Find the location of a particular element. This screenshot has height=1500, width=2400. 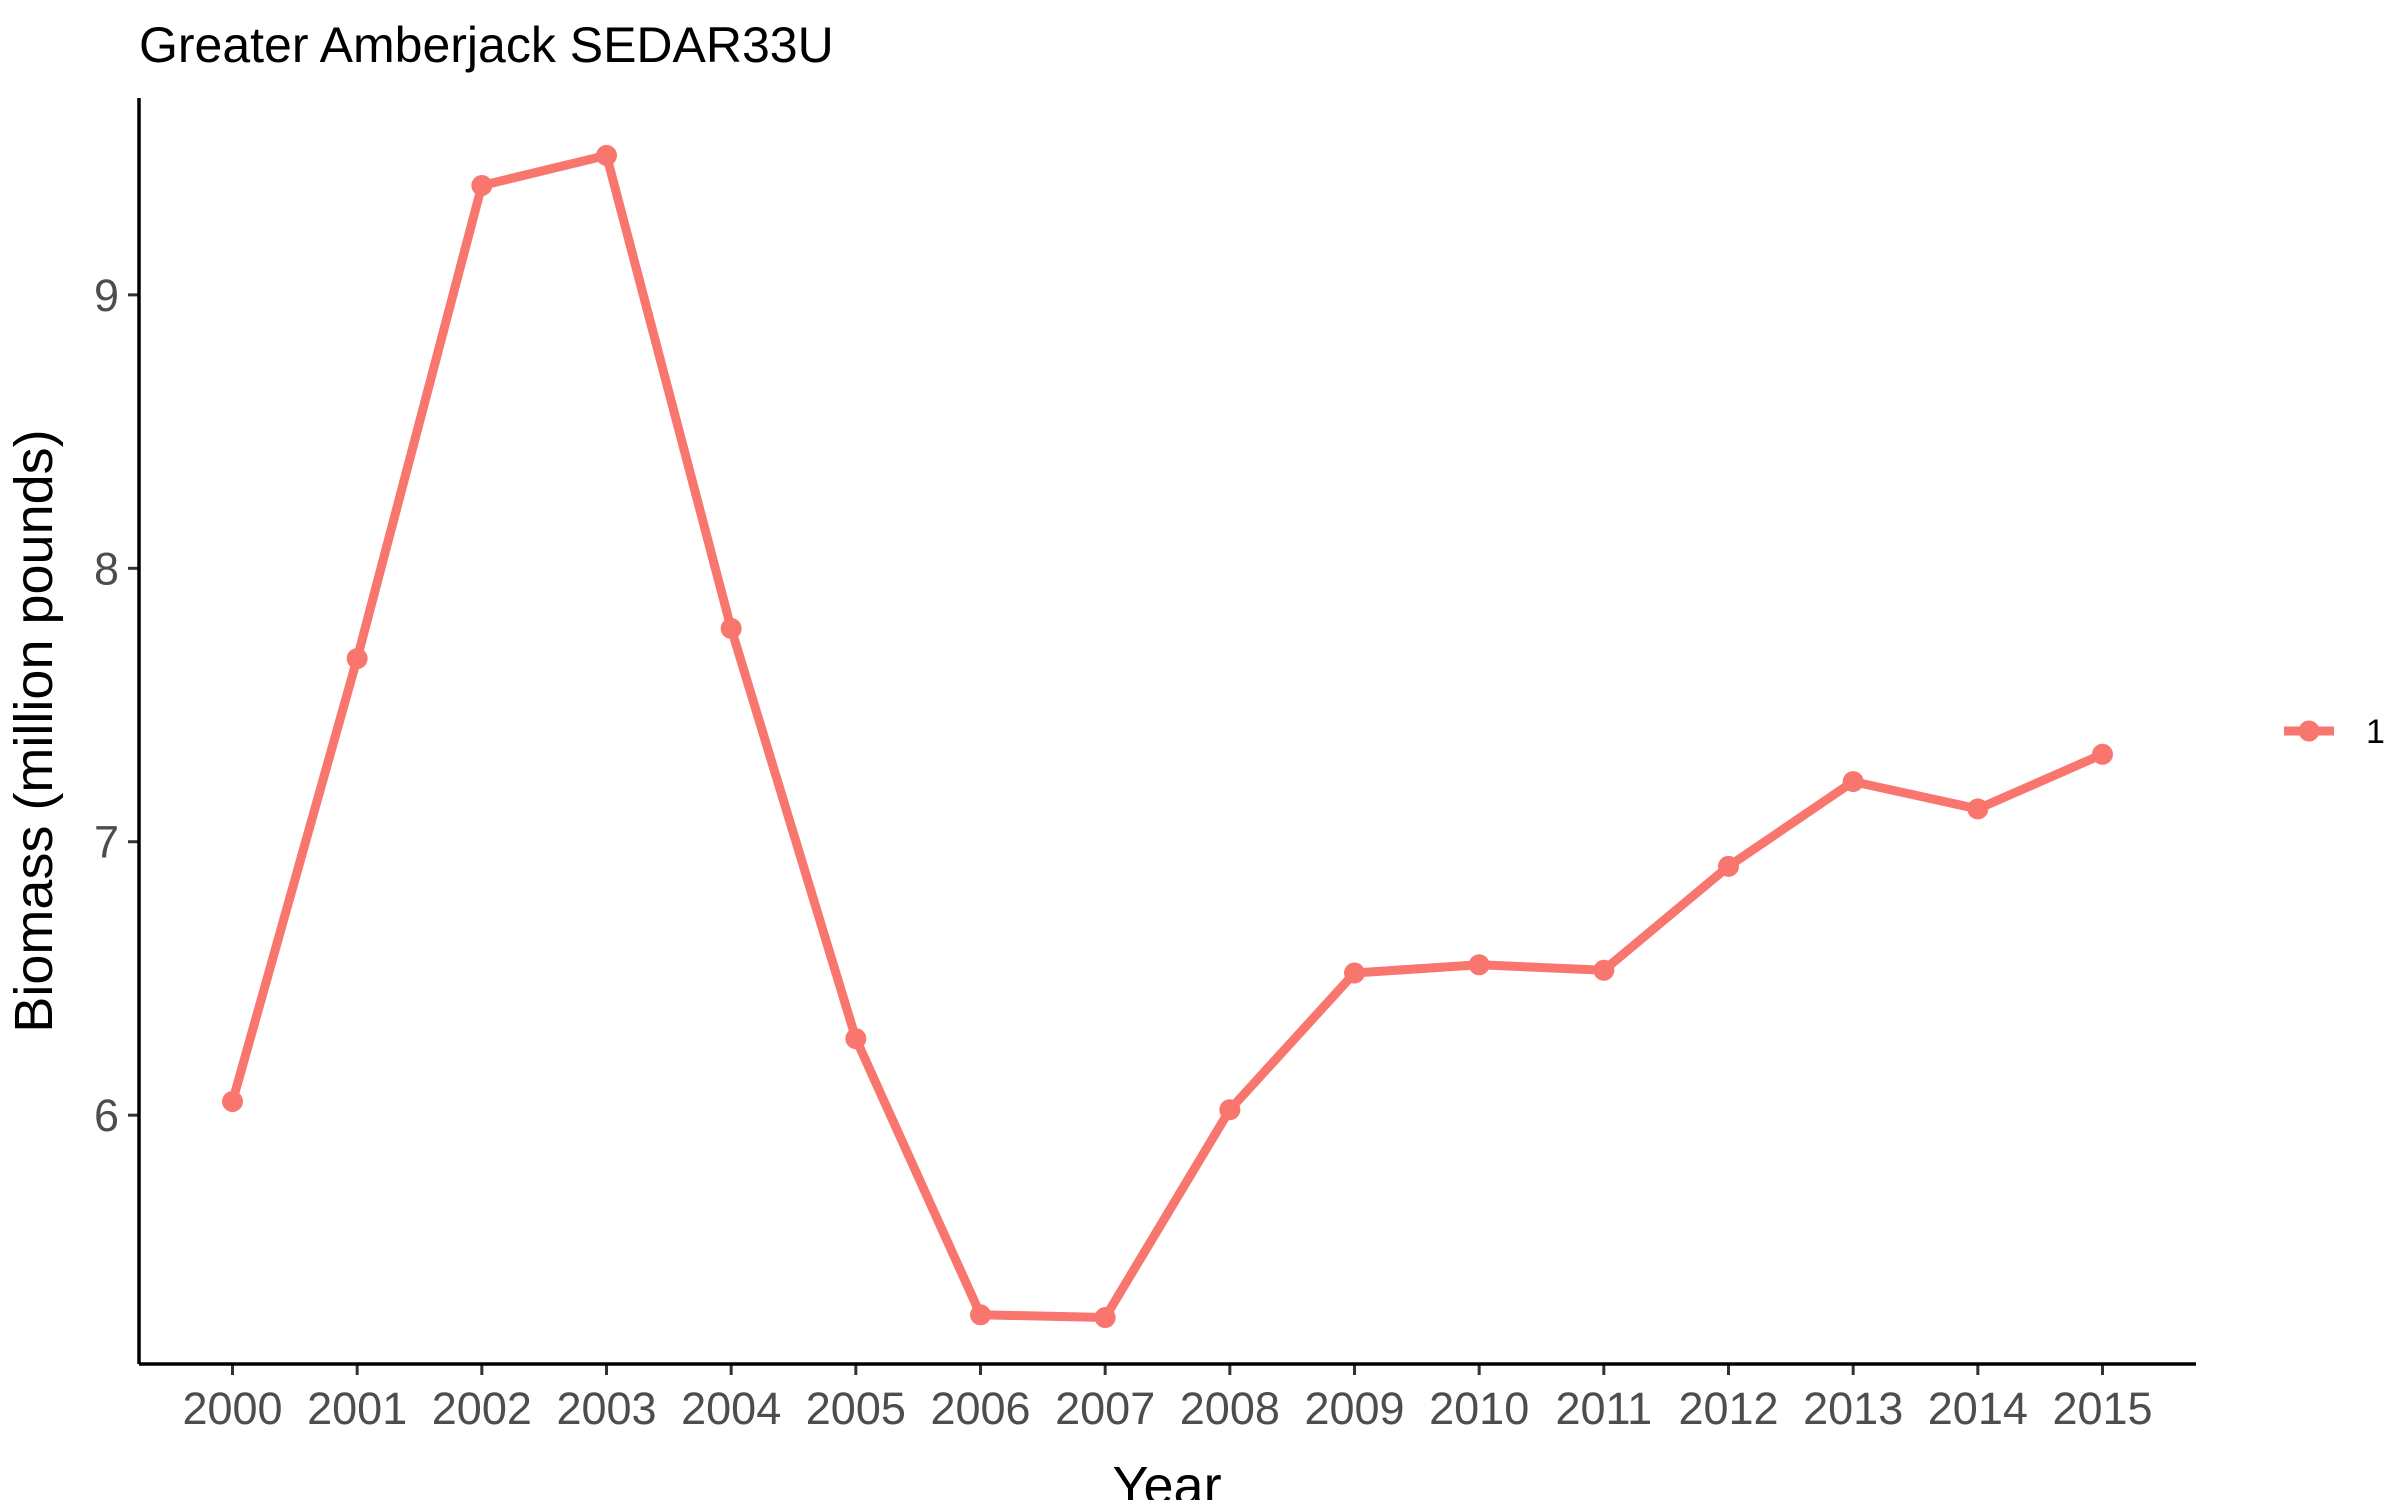

data-point-2000 is located at coordinates (232, 1102).